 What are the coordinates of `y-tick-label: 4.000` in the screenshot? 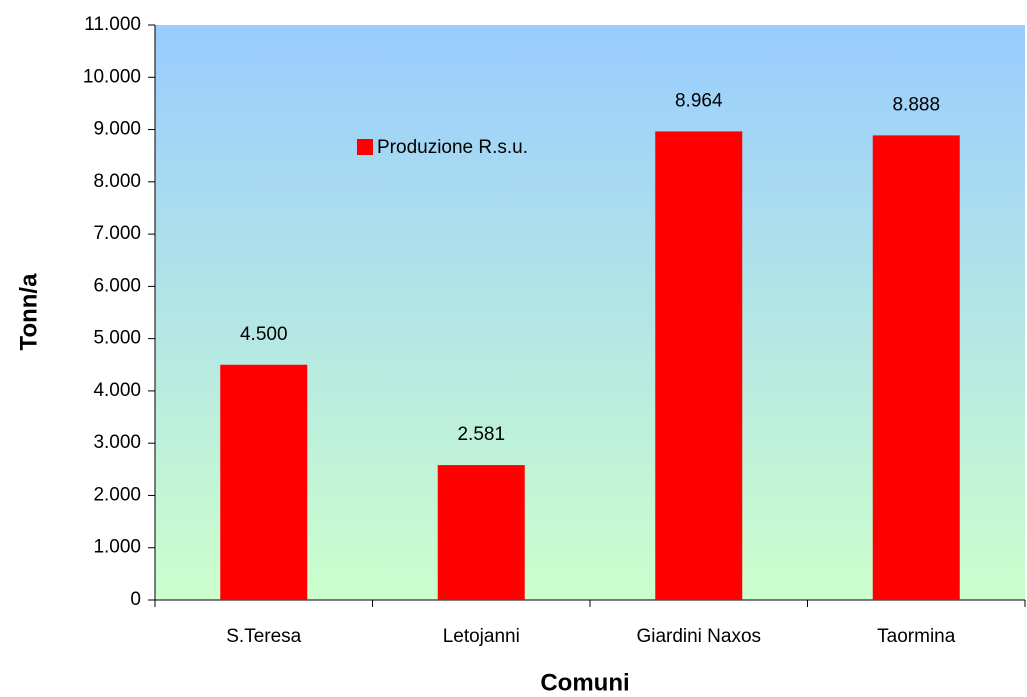 It's located at (117, 390).